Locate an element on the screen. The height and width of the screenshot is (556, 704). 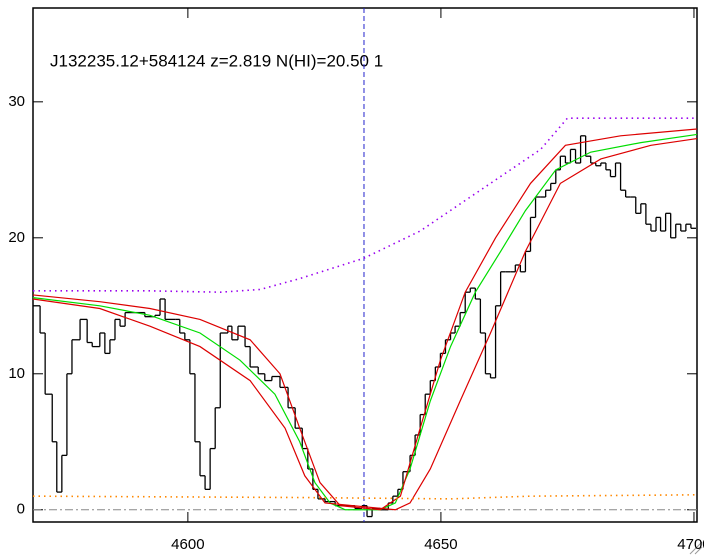
y-tick-label: 10 is located at coordinates (16, 373).